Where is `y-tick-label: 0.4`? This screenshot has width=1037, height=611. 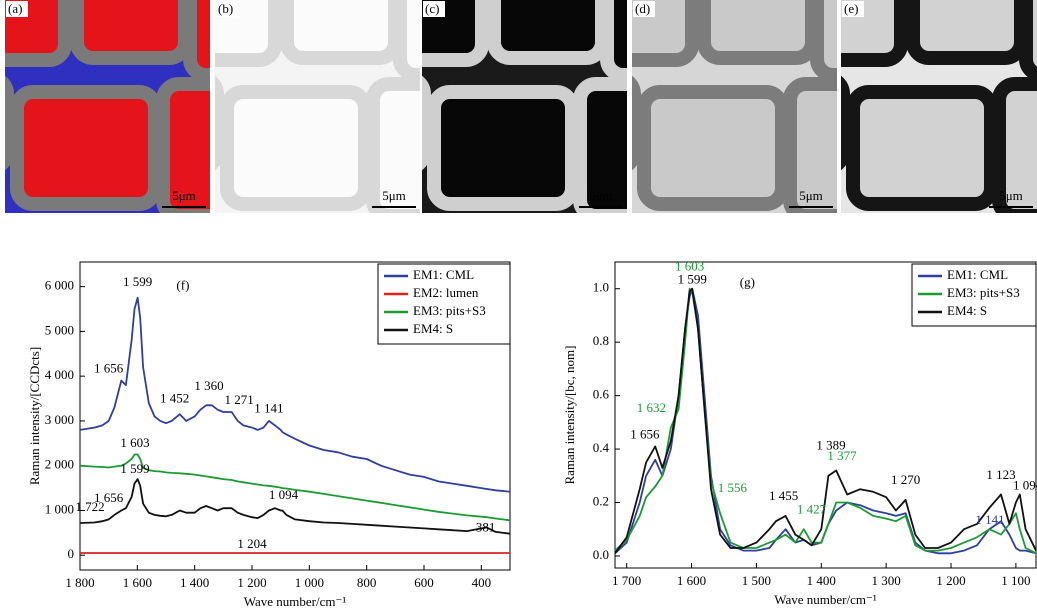
y-tick-label: 0.4 is located at coordinates (601, 447).